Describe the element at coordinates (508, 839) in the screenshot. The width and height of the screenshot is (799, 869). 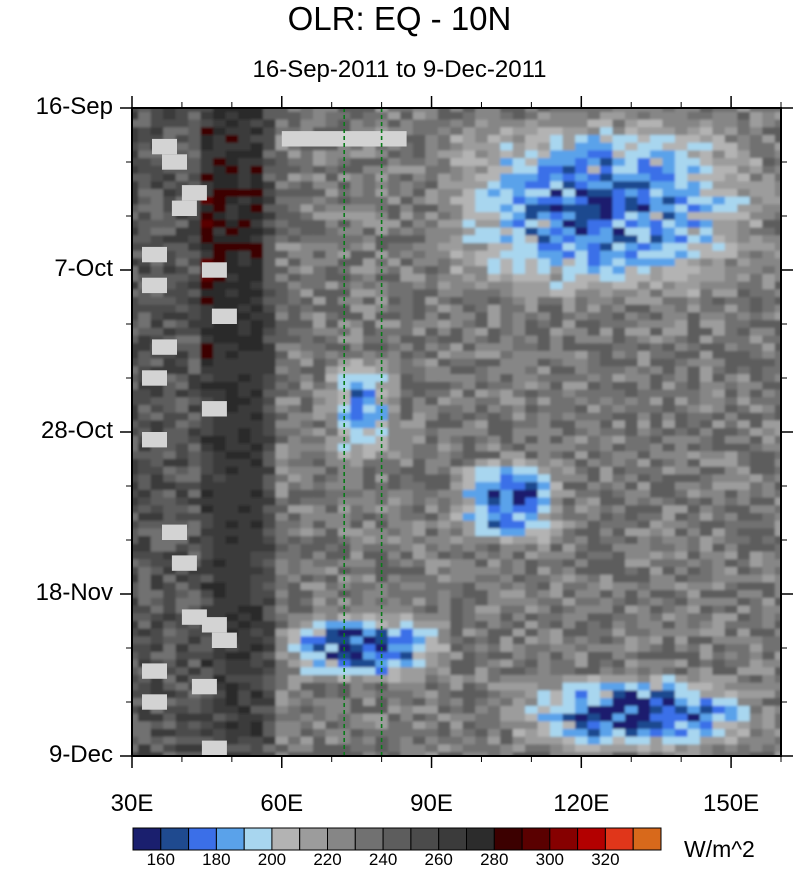
I see `colorbar-swatch` at that location.